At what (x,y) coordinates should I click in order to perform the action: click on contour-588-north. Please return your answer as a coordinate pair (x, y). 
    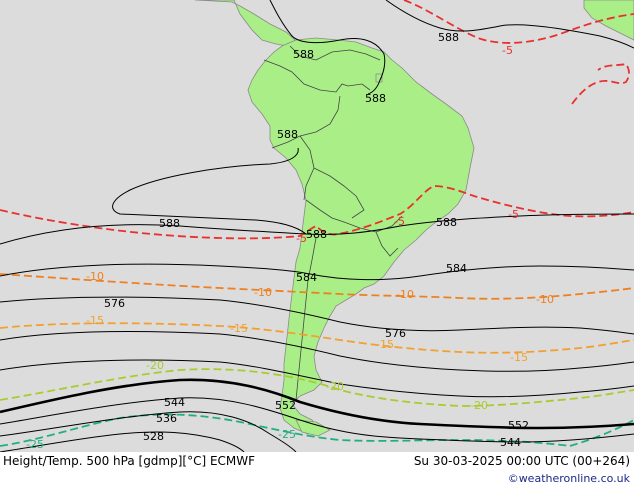
    Looking at the image, I should click on (509, 24).